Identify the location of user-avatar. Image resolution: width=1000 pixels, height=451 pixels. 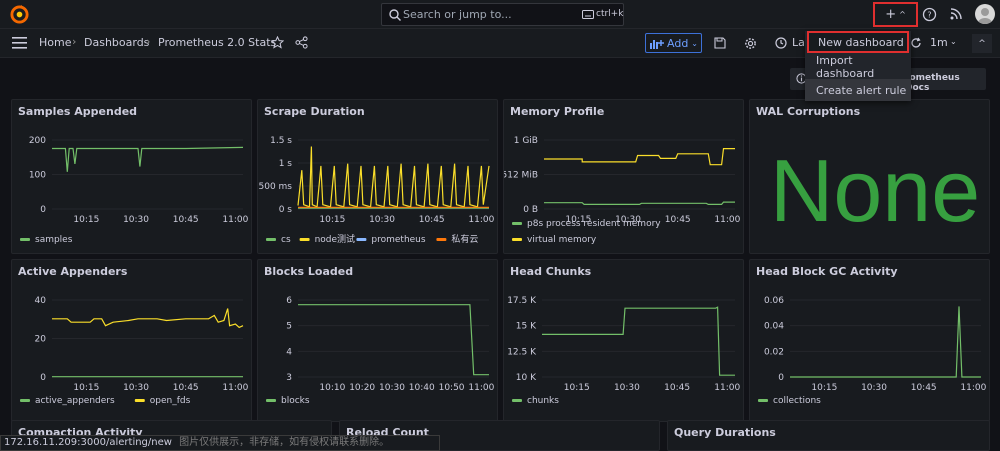
(985, 14).